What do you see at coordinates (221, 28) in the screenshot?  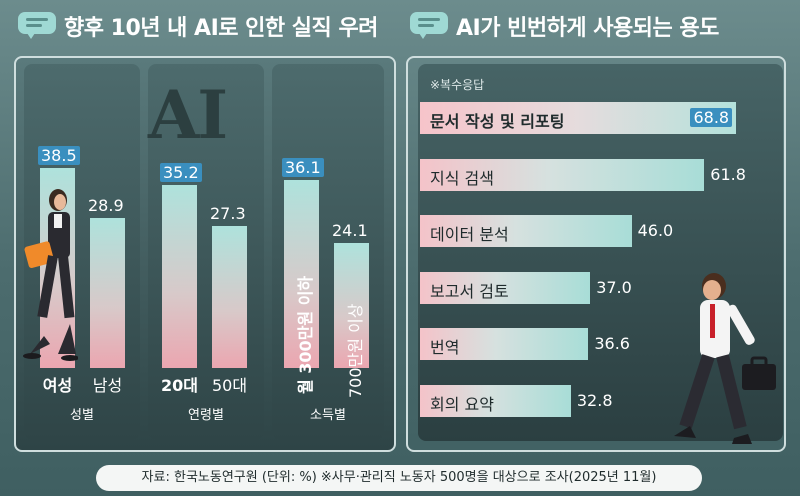 I see `left-chart-title: 향후 10년 내 AI로 인한 실직 우려` at bounding box center [221, 28].